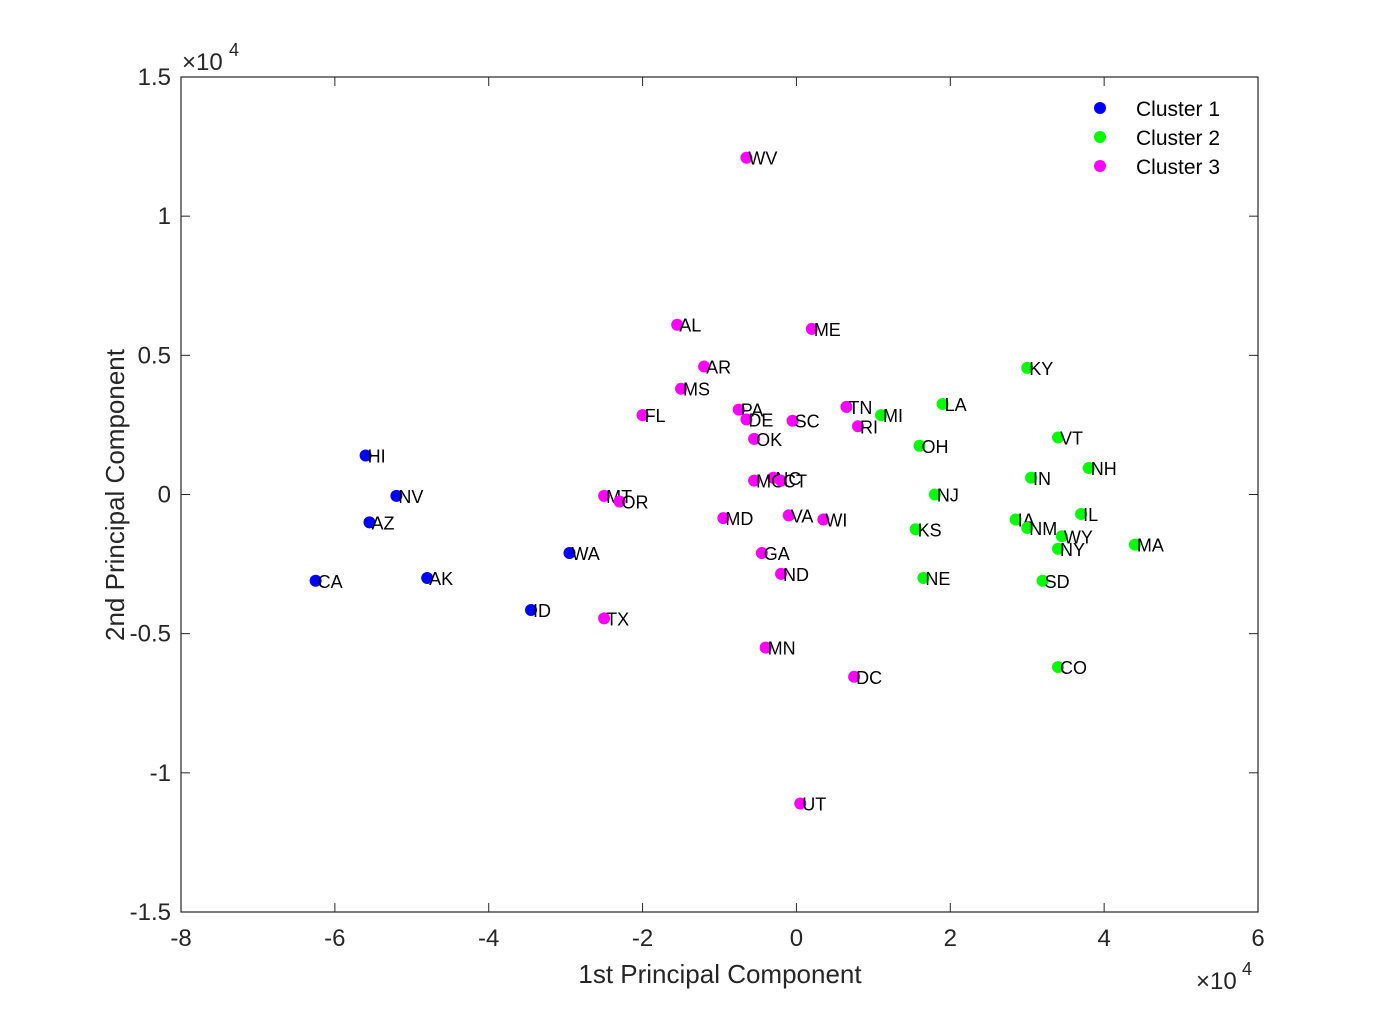  Describe the element at coordinates (330, 582) in the screenshot. I see `point-label: CA` at that location.